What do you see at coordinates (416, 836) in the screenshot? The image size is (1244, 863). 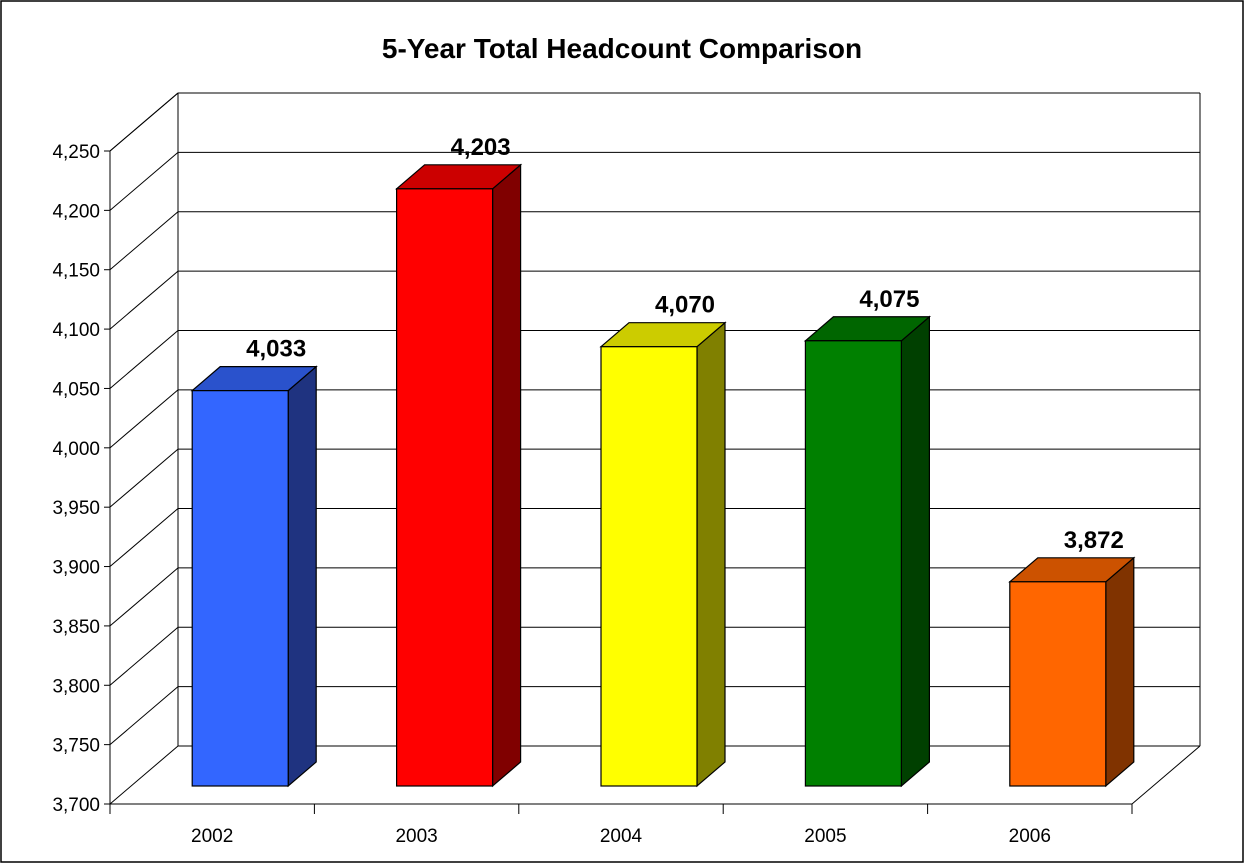 I see `x-tick-label: 2003` at bounding box center [416, 836].